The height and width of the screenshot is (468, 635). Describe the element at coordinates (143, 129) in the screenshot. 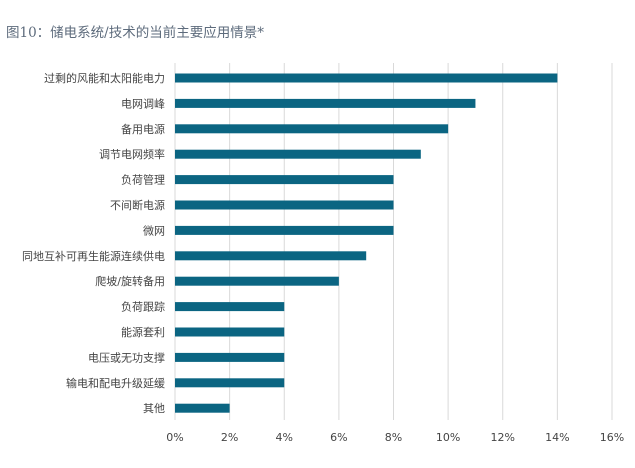

I see `category-label: 备用电源` at that location.